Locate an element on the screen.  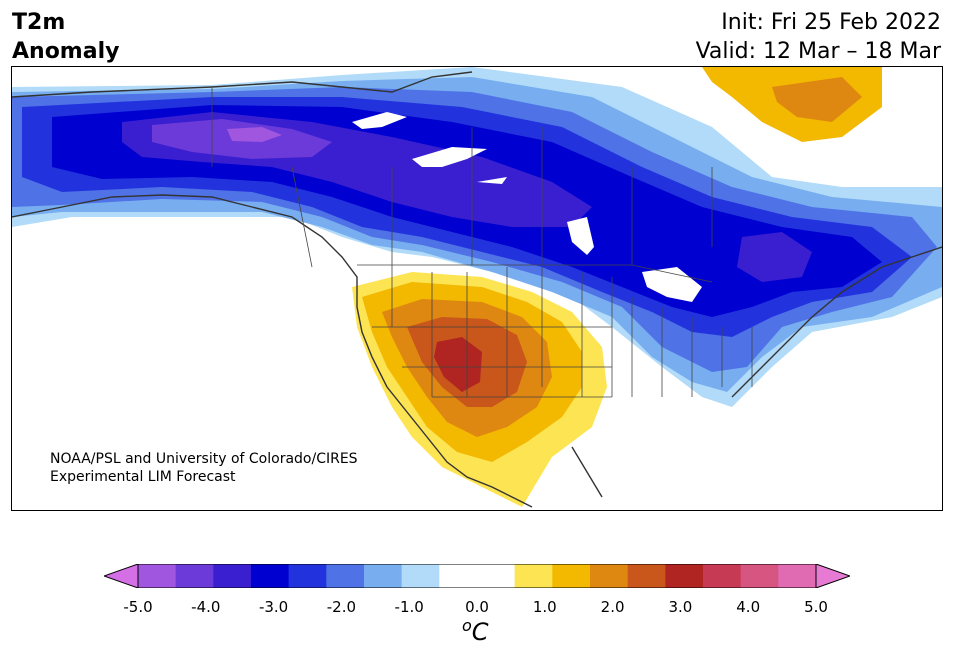
colorbar-tick-label: 3.0 is located at coordinates (680, 607).